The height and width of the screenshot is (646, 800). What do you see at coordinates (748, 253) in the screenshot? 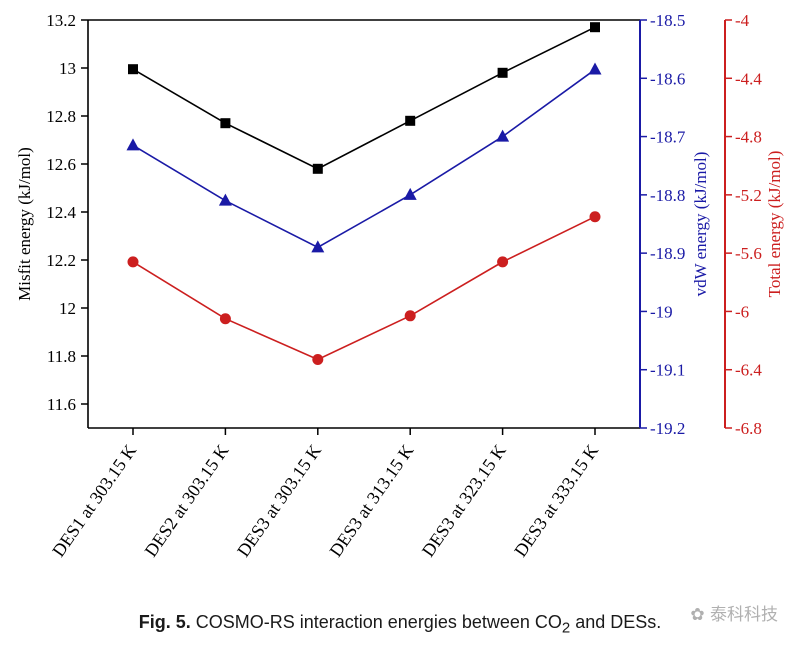
I see `right2-tick-label: -5.6` at bounding box center [748, 253].